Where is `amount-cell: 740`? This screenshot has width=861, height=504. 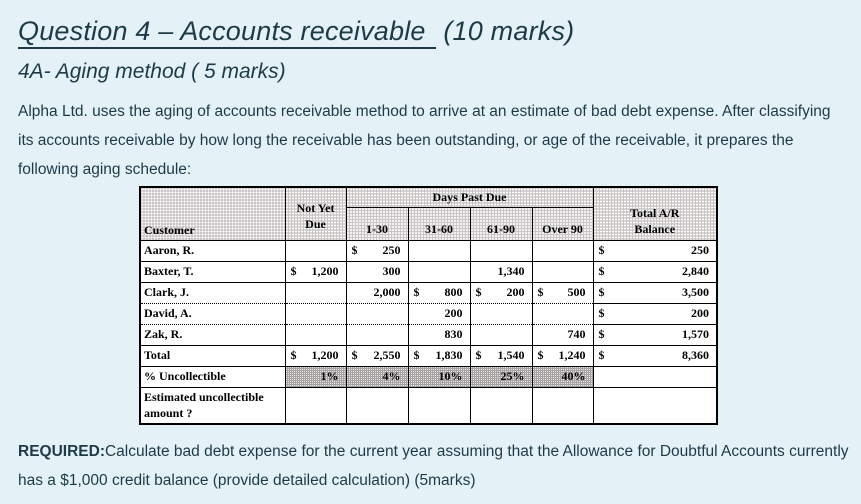 amount-cell: 740 is located at coordinates (563, 335).